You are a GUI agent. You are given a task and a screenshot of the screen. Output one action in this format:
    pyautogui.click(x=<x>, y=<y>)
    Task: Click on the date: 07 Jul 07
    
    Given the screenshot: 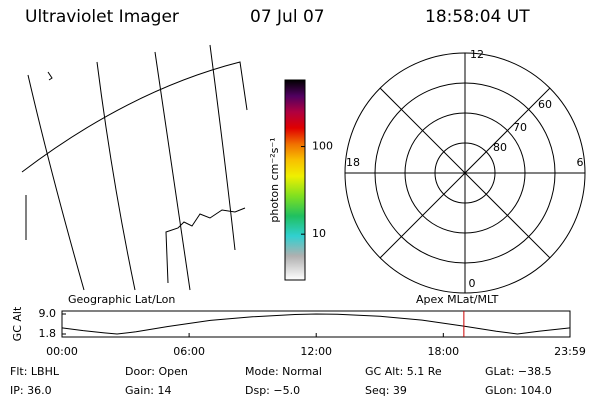 What is the action you would take?
    pyautogui.click(x=287, y=17)
    